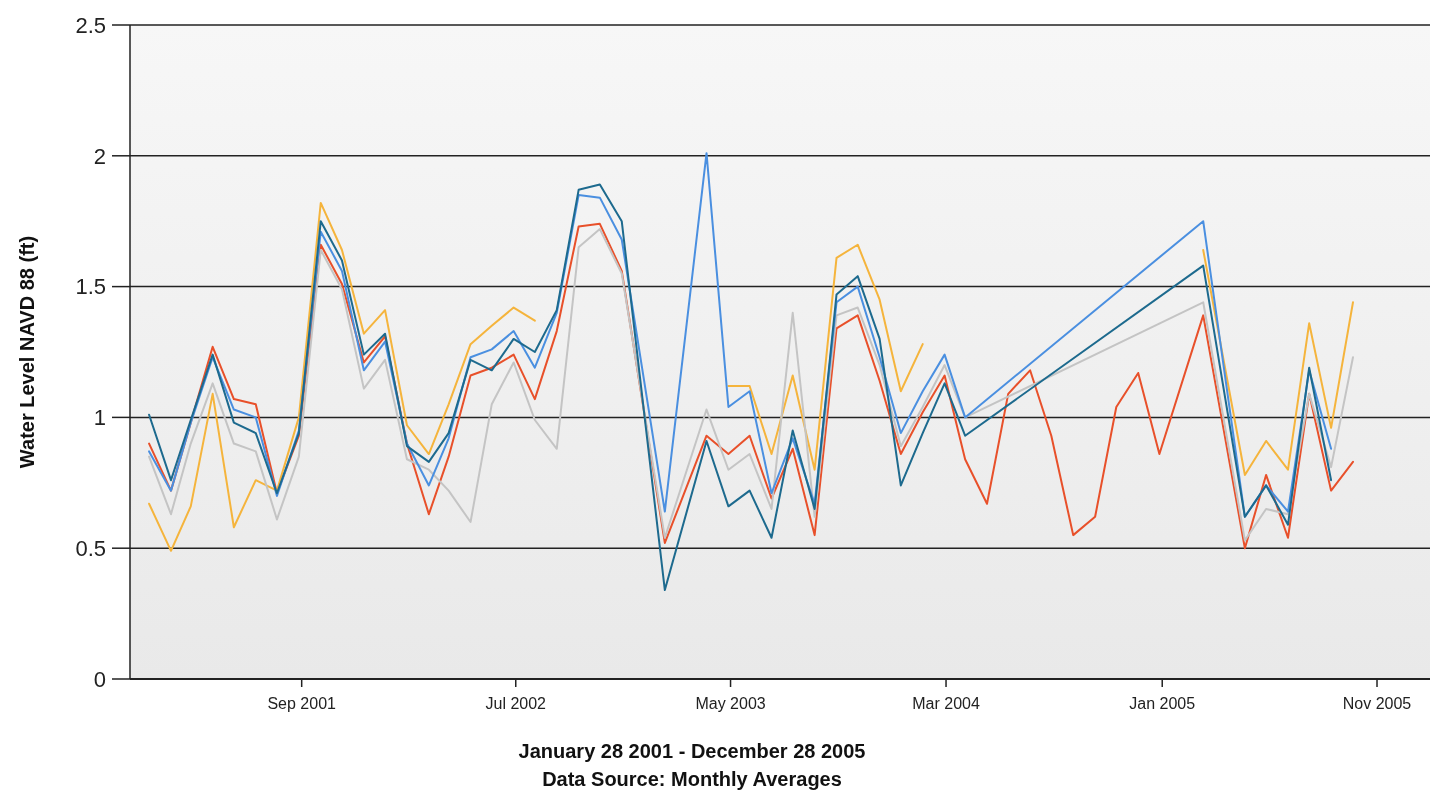 Image resolution: width=1437 pixels, height=800 pixels. What do you see at coordinates (730, 703) in the screenshot?
I see `x-tick-label: May 2003` at bounding box center [730, 703].